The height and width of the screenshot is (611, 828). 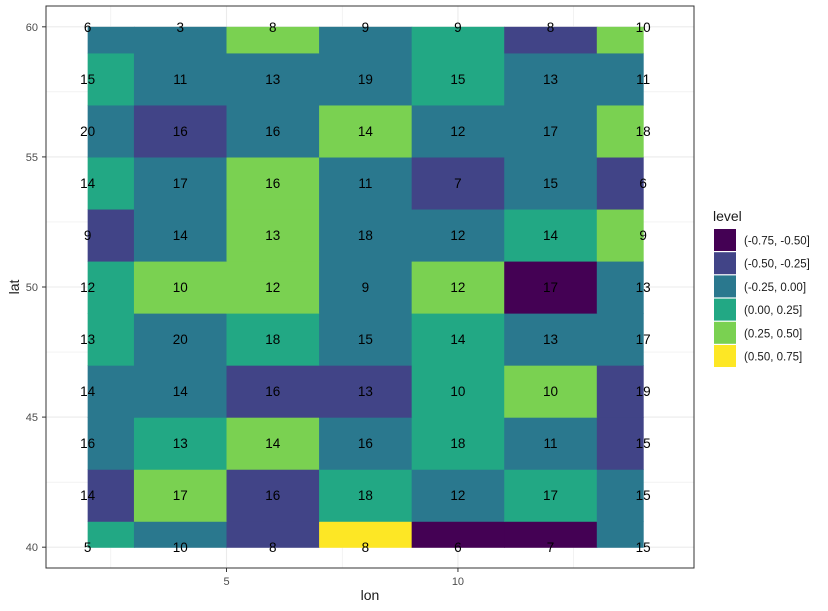 I want to click on x-tick-label: 10, so click(x=458, y=582).